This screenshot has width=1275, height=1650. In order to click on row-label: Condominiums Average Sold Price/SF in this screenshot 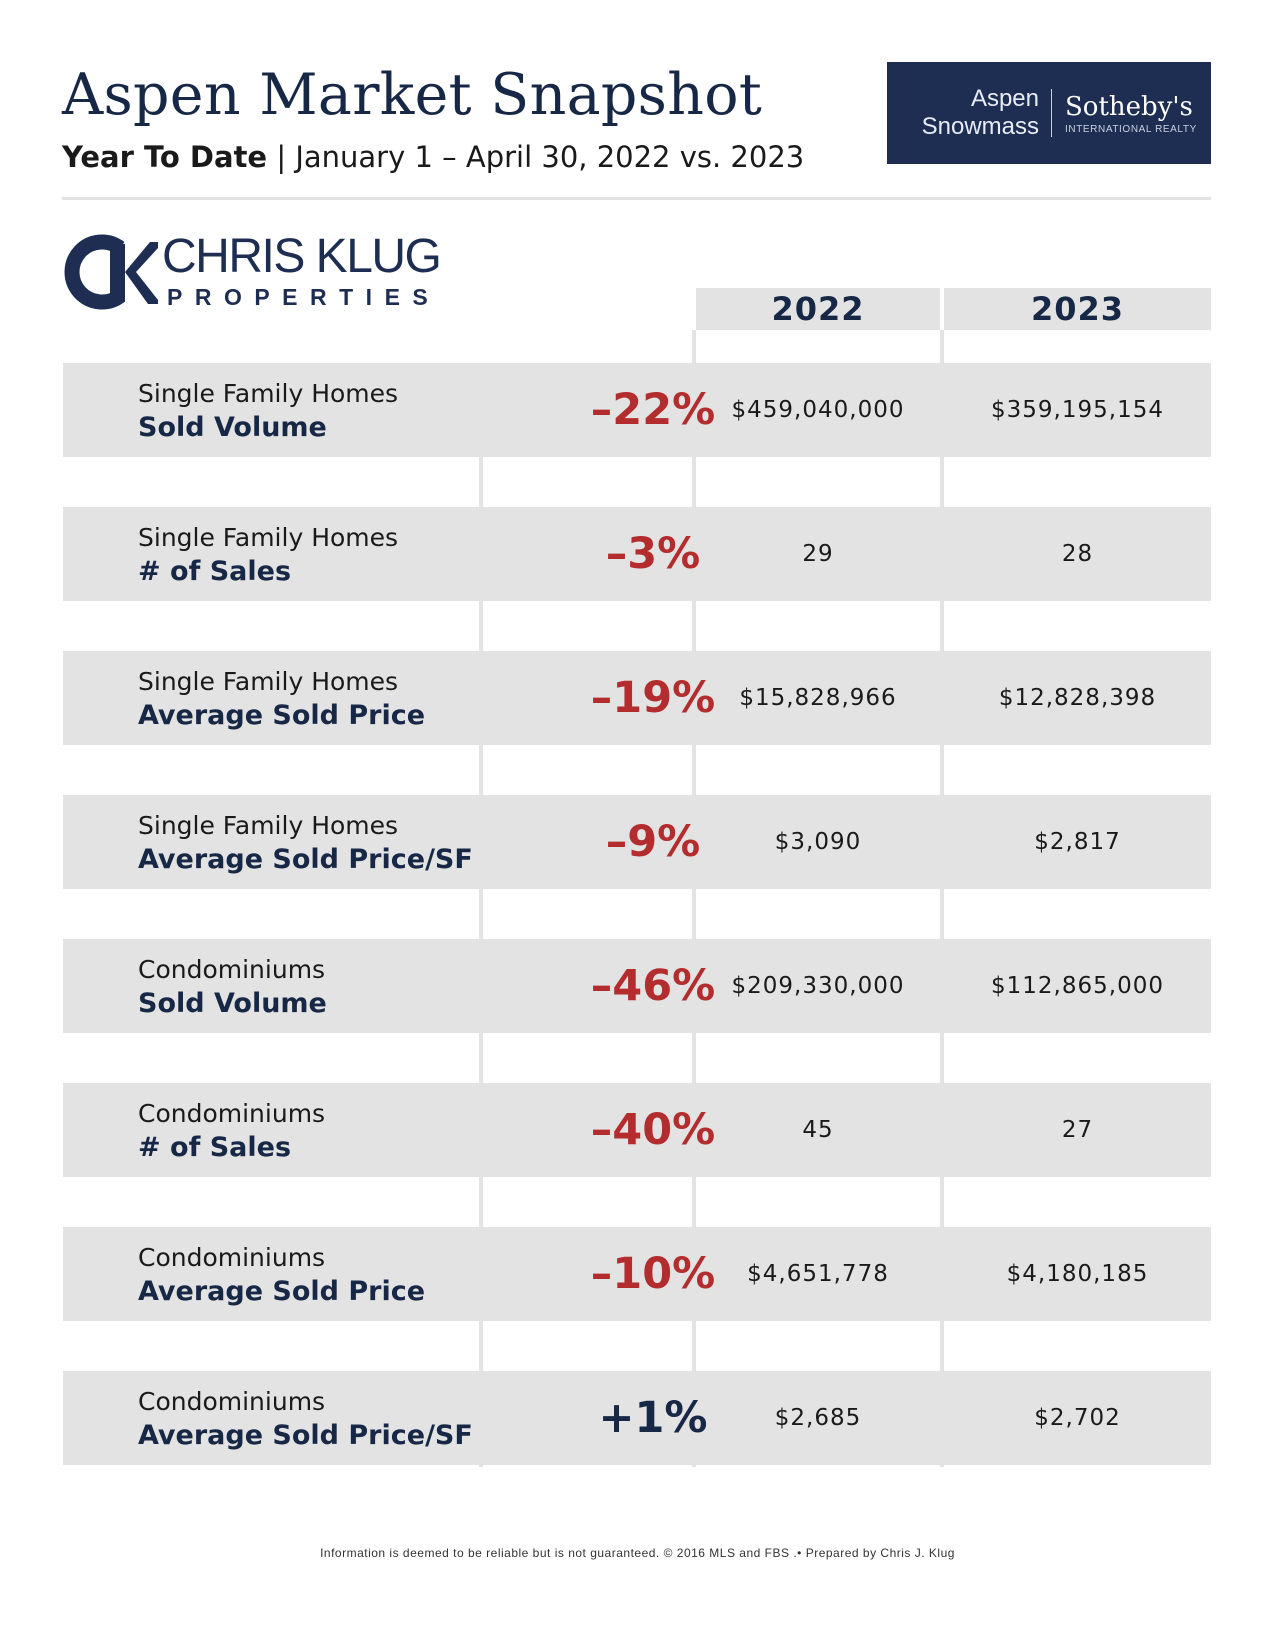, I will do `click(305, 1419)`.